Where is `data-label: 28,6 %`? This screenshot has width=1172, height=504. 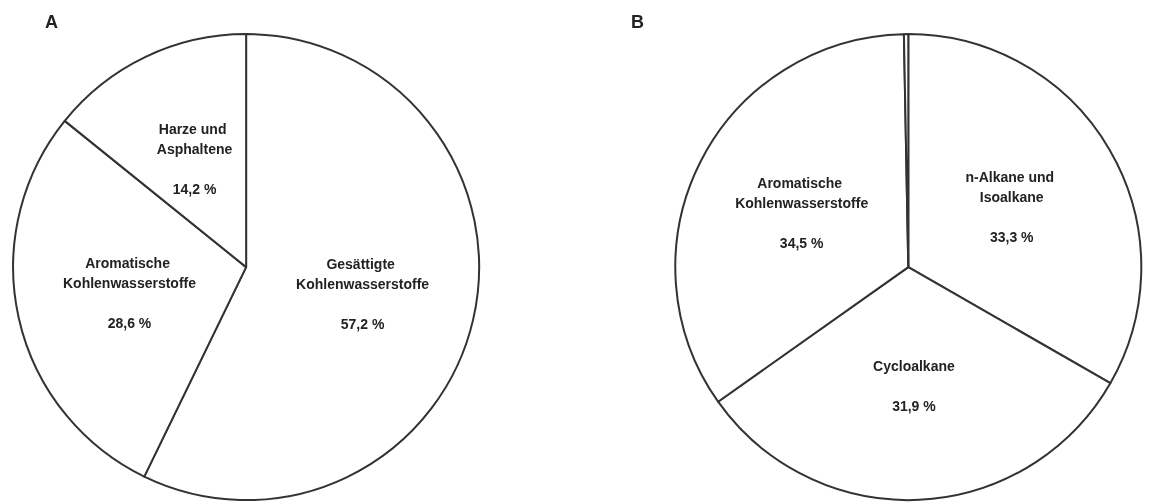 data-label: 28,6 % is located at coordinates (129, 323).